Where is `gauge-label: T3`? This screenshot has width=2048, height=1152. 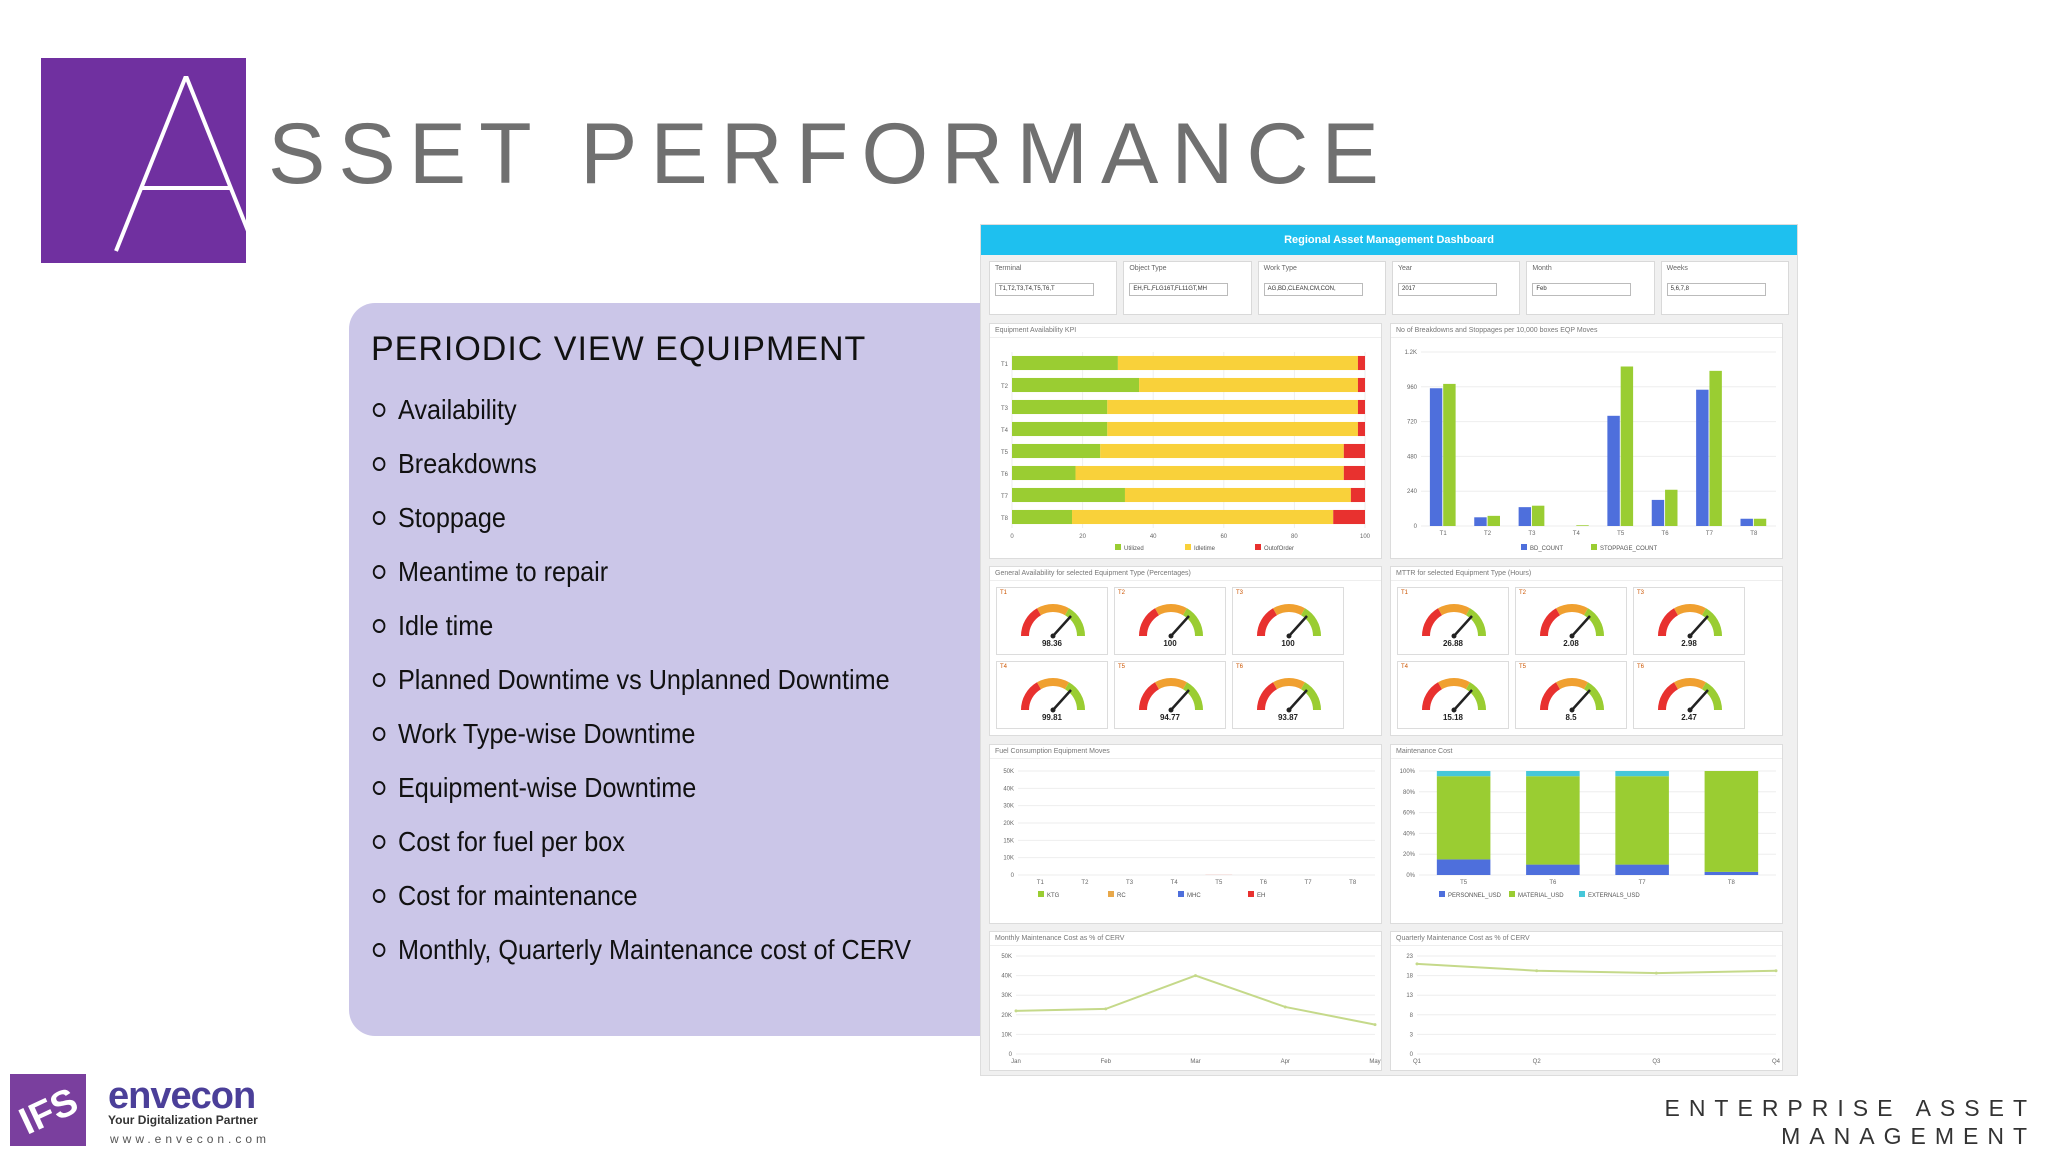
gauge-label: T3 is located at coordinates (1240, 593).